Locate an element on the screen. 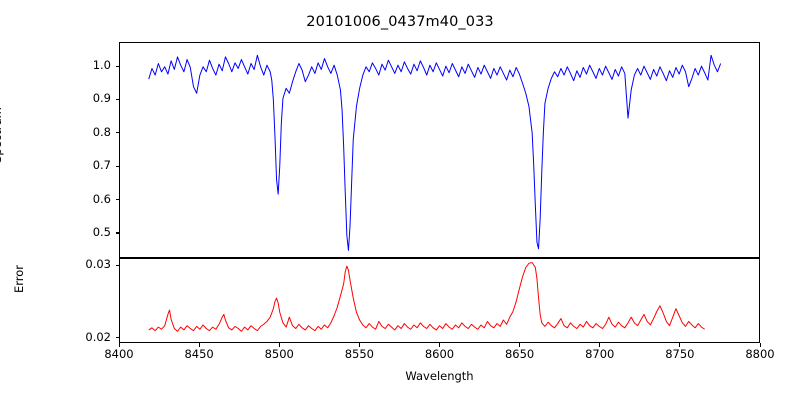 The height and width of the screenshot is (400, 800). x-ticklabel: 8400 is located at coordinates (119, 354).